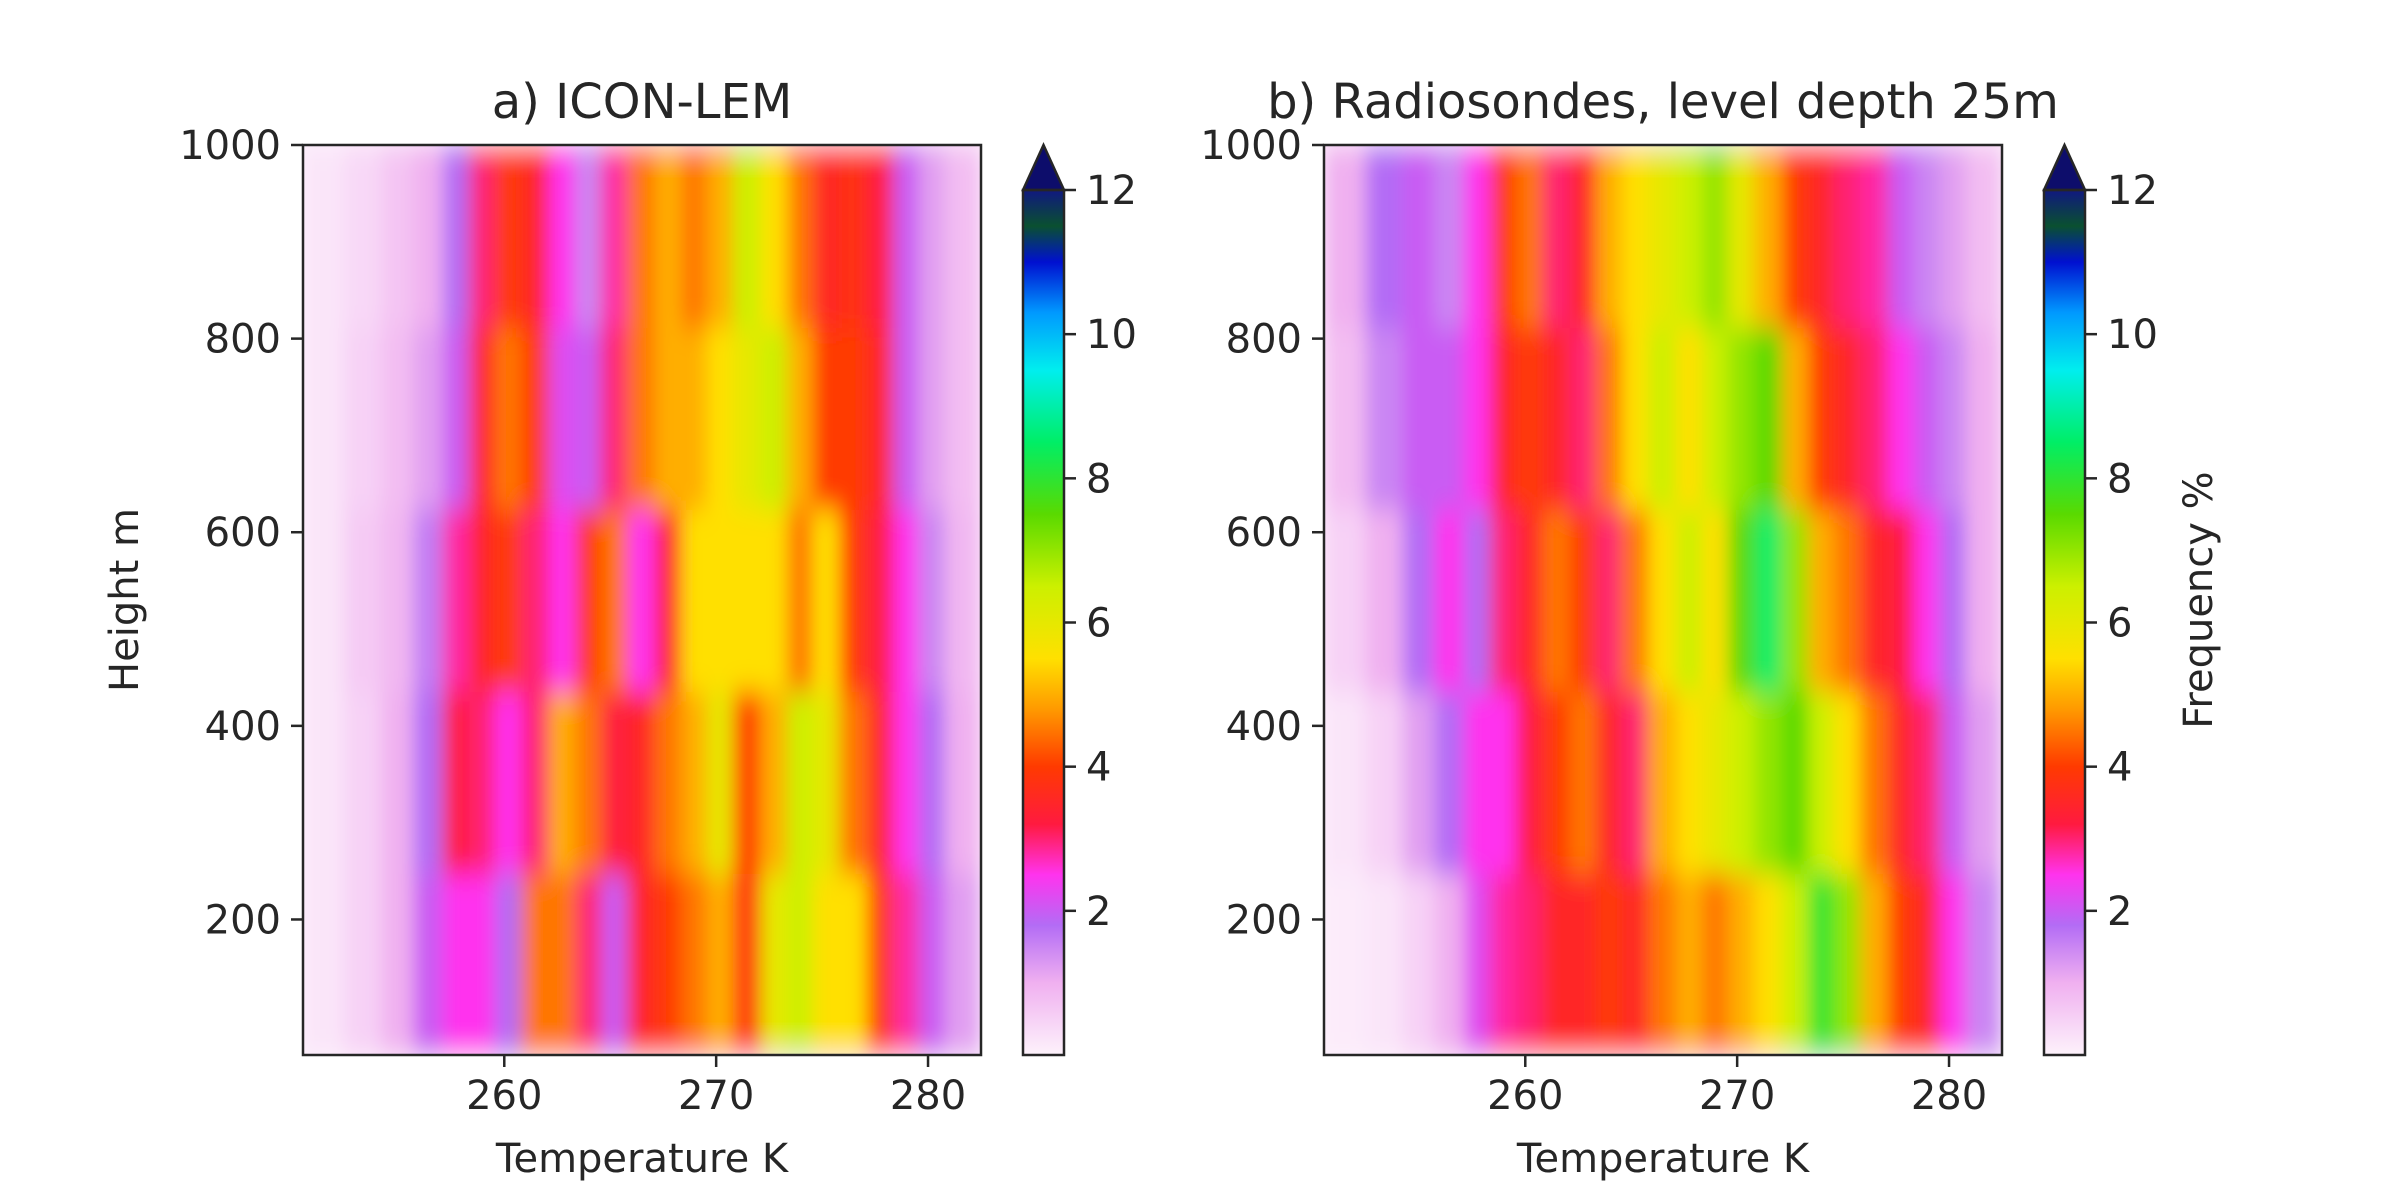 The height and width of the screenshot is (1200, 2400). I want to click on colorbar-a: 2 4 6 8 10 12, so click(1079, 599).